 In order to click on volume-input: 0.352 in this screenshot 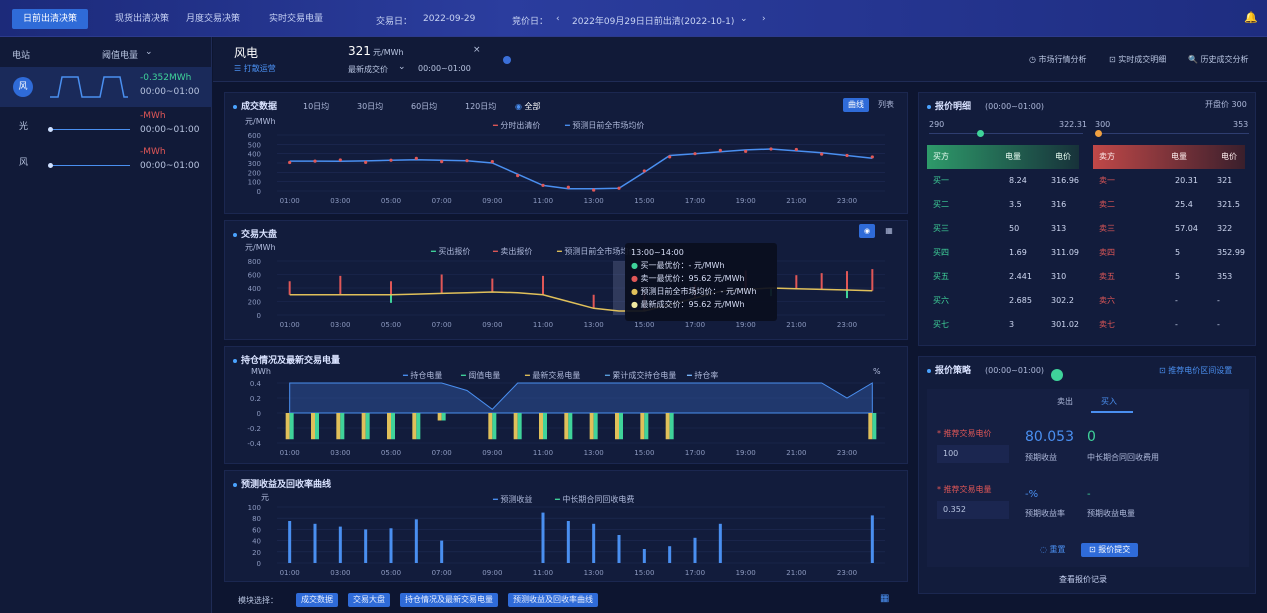, I will do `click(973, 510)`.